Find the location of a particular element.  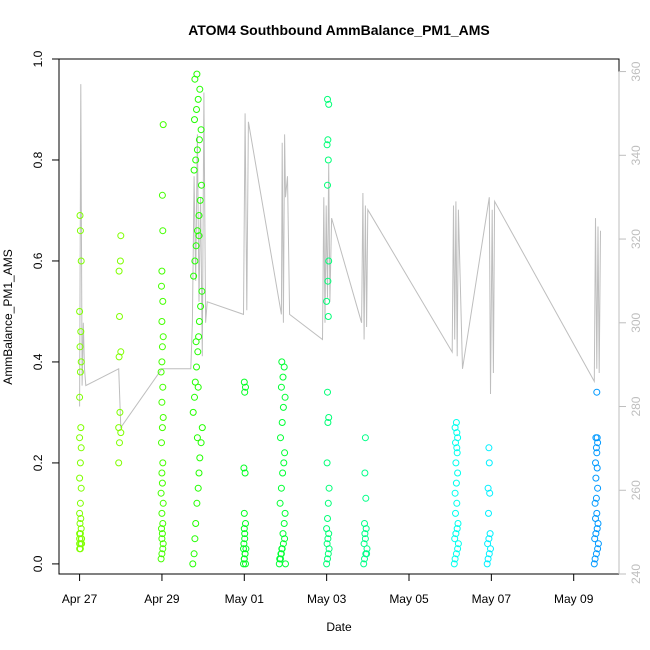

y2-tick-label: 340 is located at coordinates (636, 155).